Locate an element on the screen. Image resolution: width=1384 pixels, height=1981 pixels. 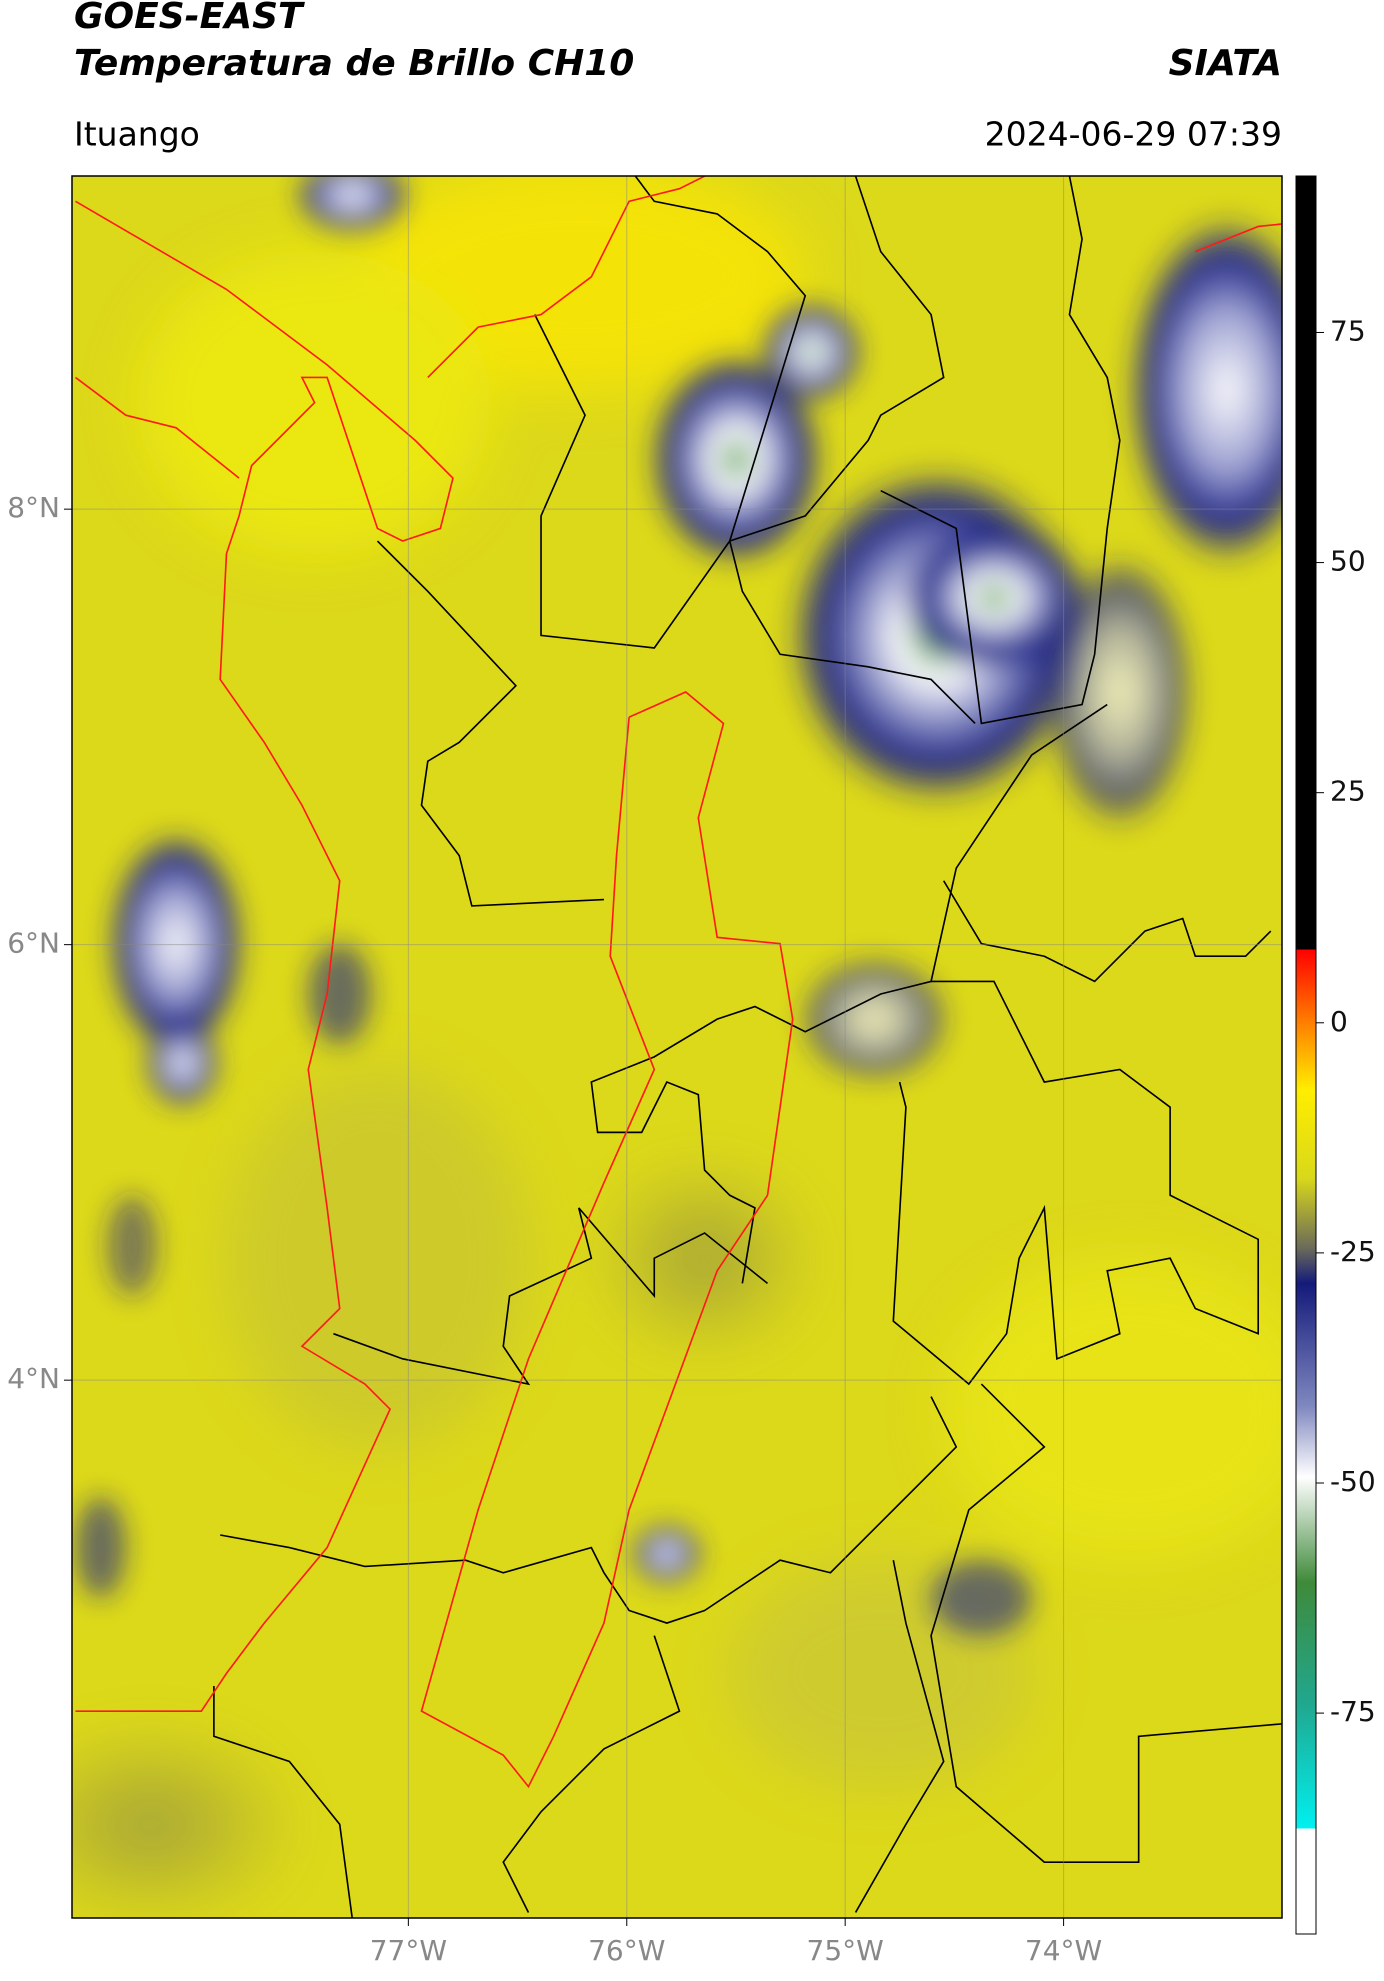
colorbar-tick-label: -50 is located at coordinates (1353, 1481).